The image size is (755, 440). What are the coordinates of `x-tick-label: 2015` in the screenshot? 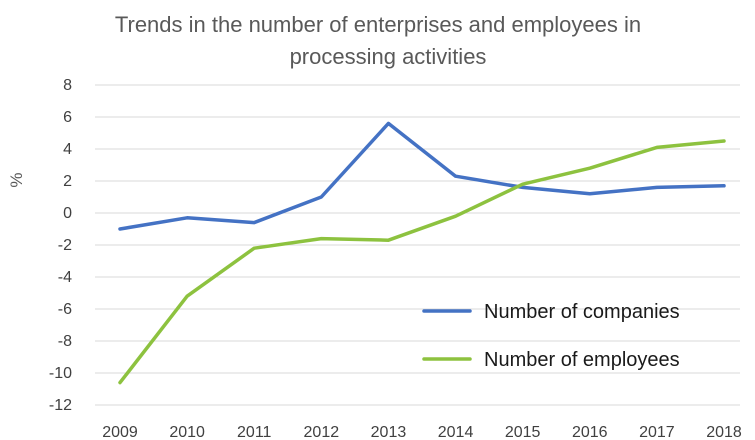 It's located at (523, 432).